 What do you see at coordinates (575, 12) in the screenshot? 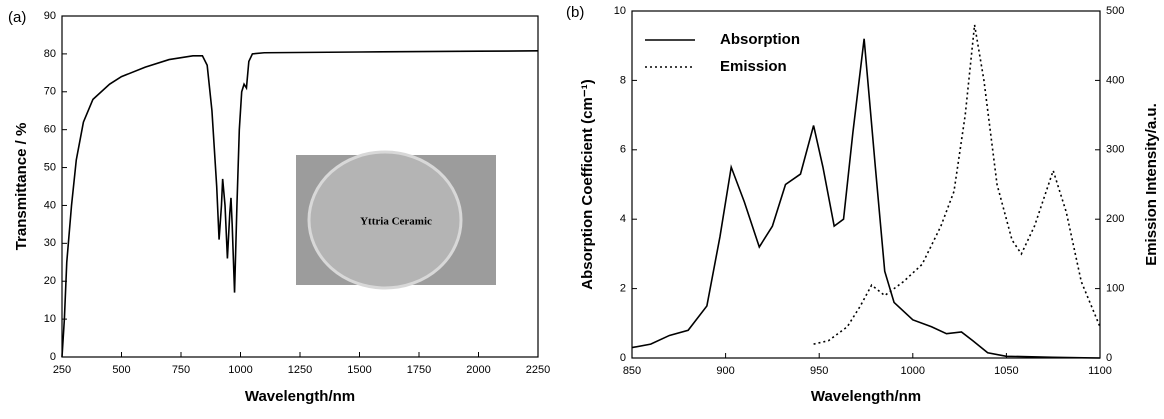
I see `panel-label: (b)` at bounding box center [575, 12].